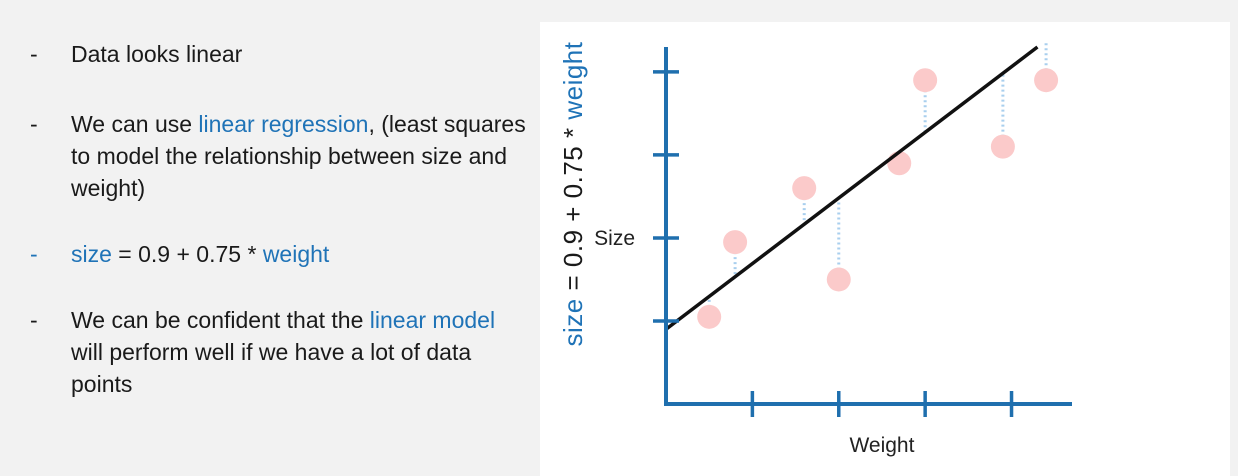 The width and height of the screenshot is (1238, 476). Describe the element at coordinates (296, 254) in the screenshot. I see `weight-highlight: weight` at that location.